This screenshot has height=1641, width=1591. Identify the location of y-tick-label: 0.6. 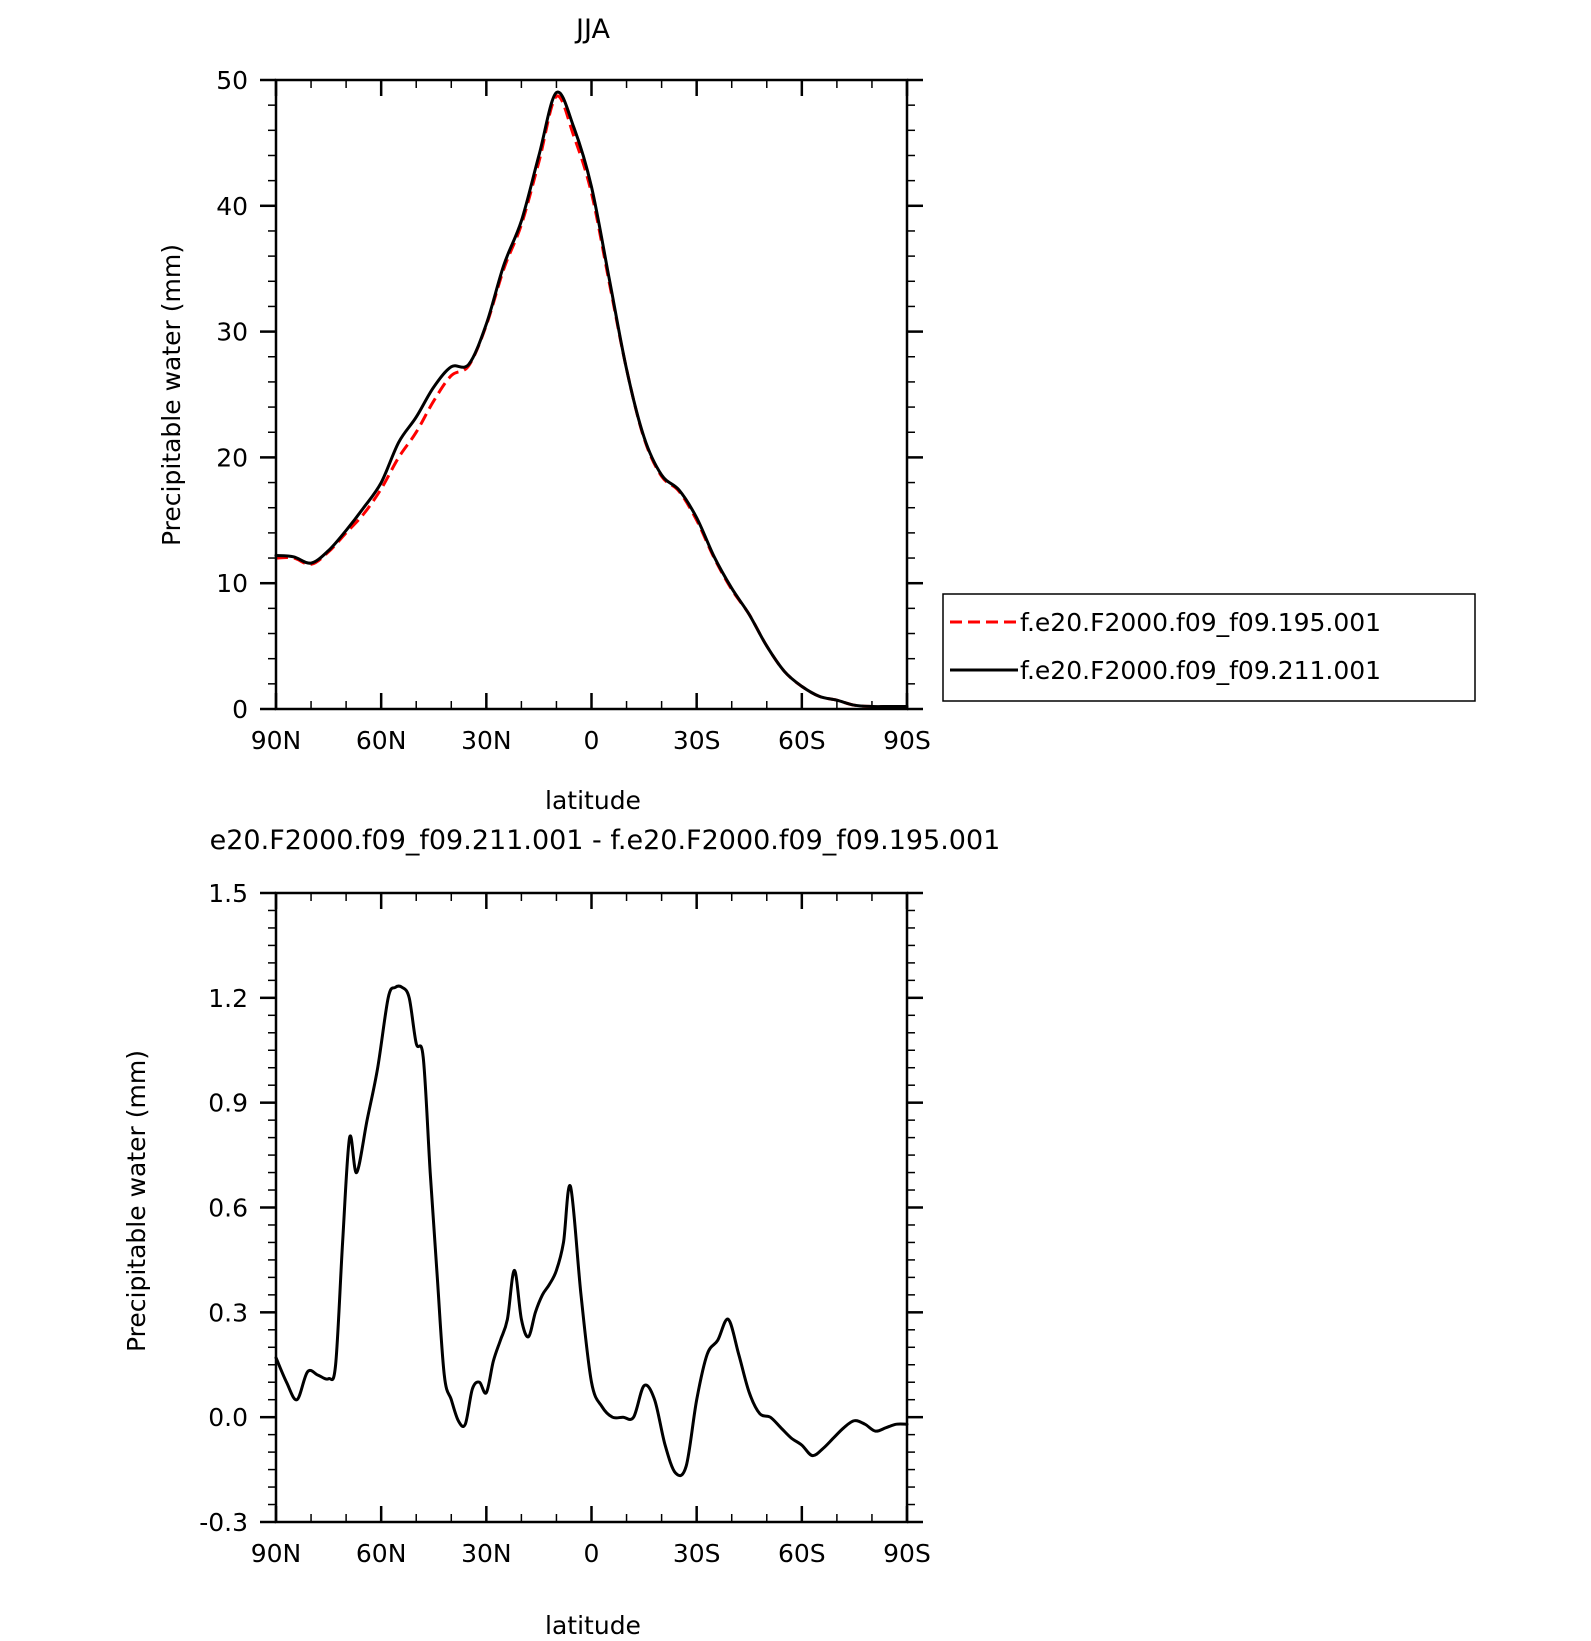
(228, 1208).